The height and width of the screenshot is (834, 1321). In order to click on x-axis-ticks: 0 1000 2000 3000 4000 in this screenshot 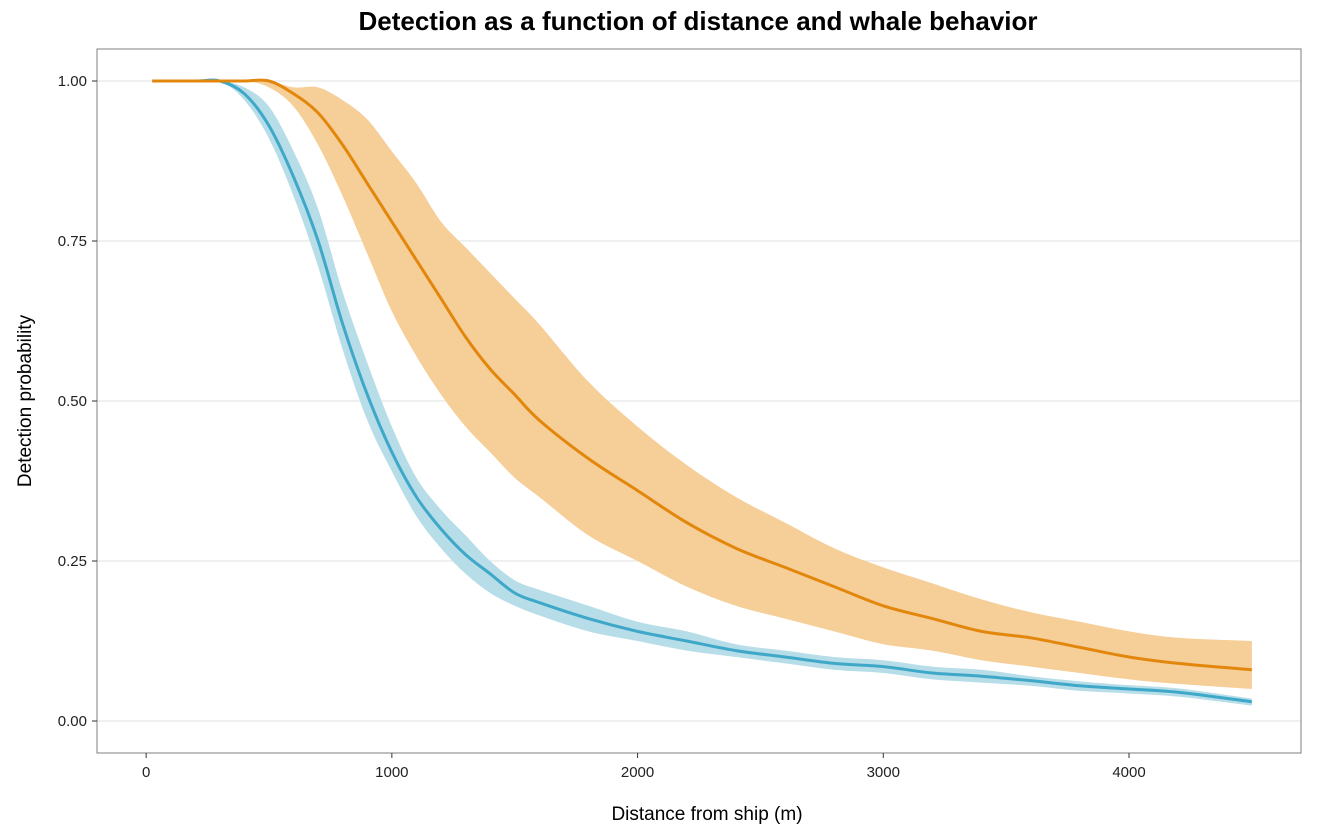, I will do `click(644, 767)`.